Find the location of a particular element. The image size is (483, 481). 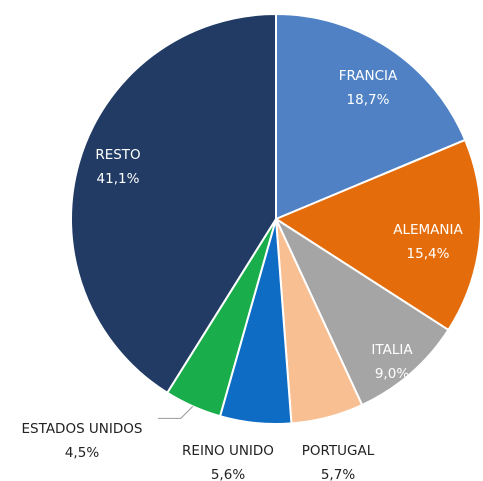

slice-value-label: 9,0% is located at coordinates (392, 374).